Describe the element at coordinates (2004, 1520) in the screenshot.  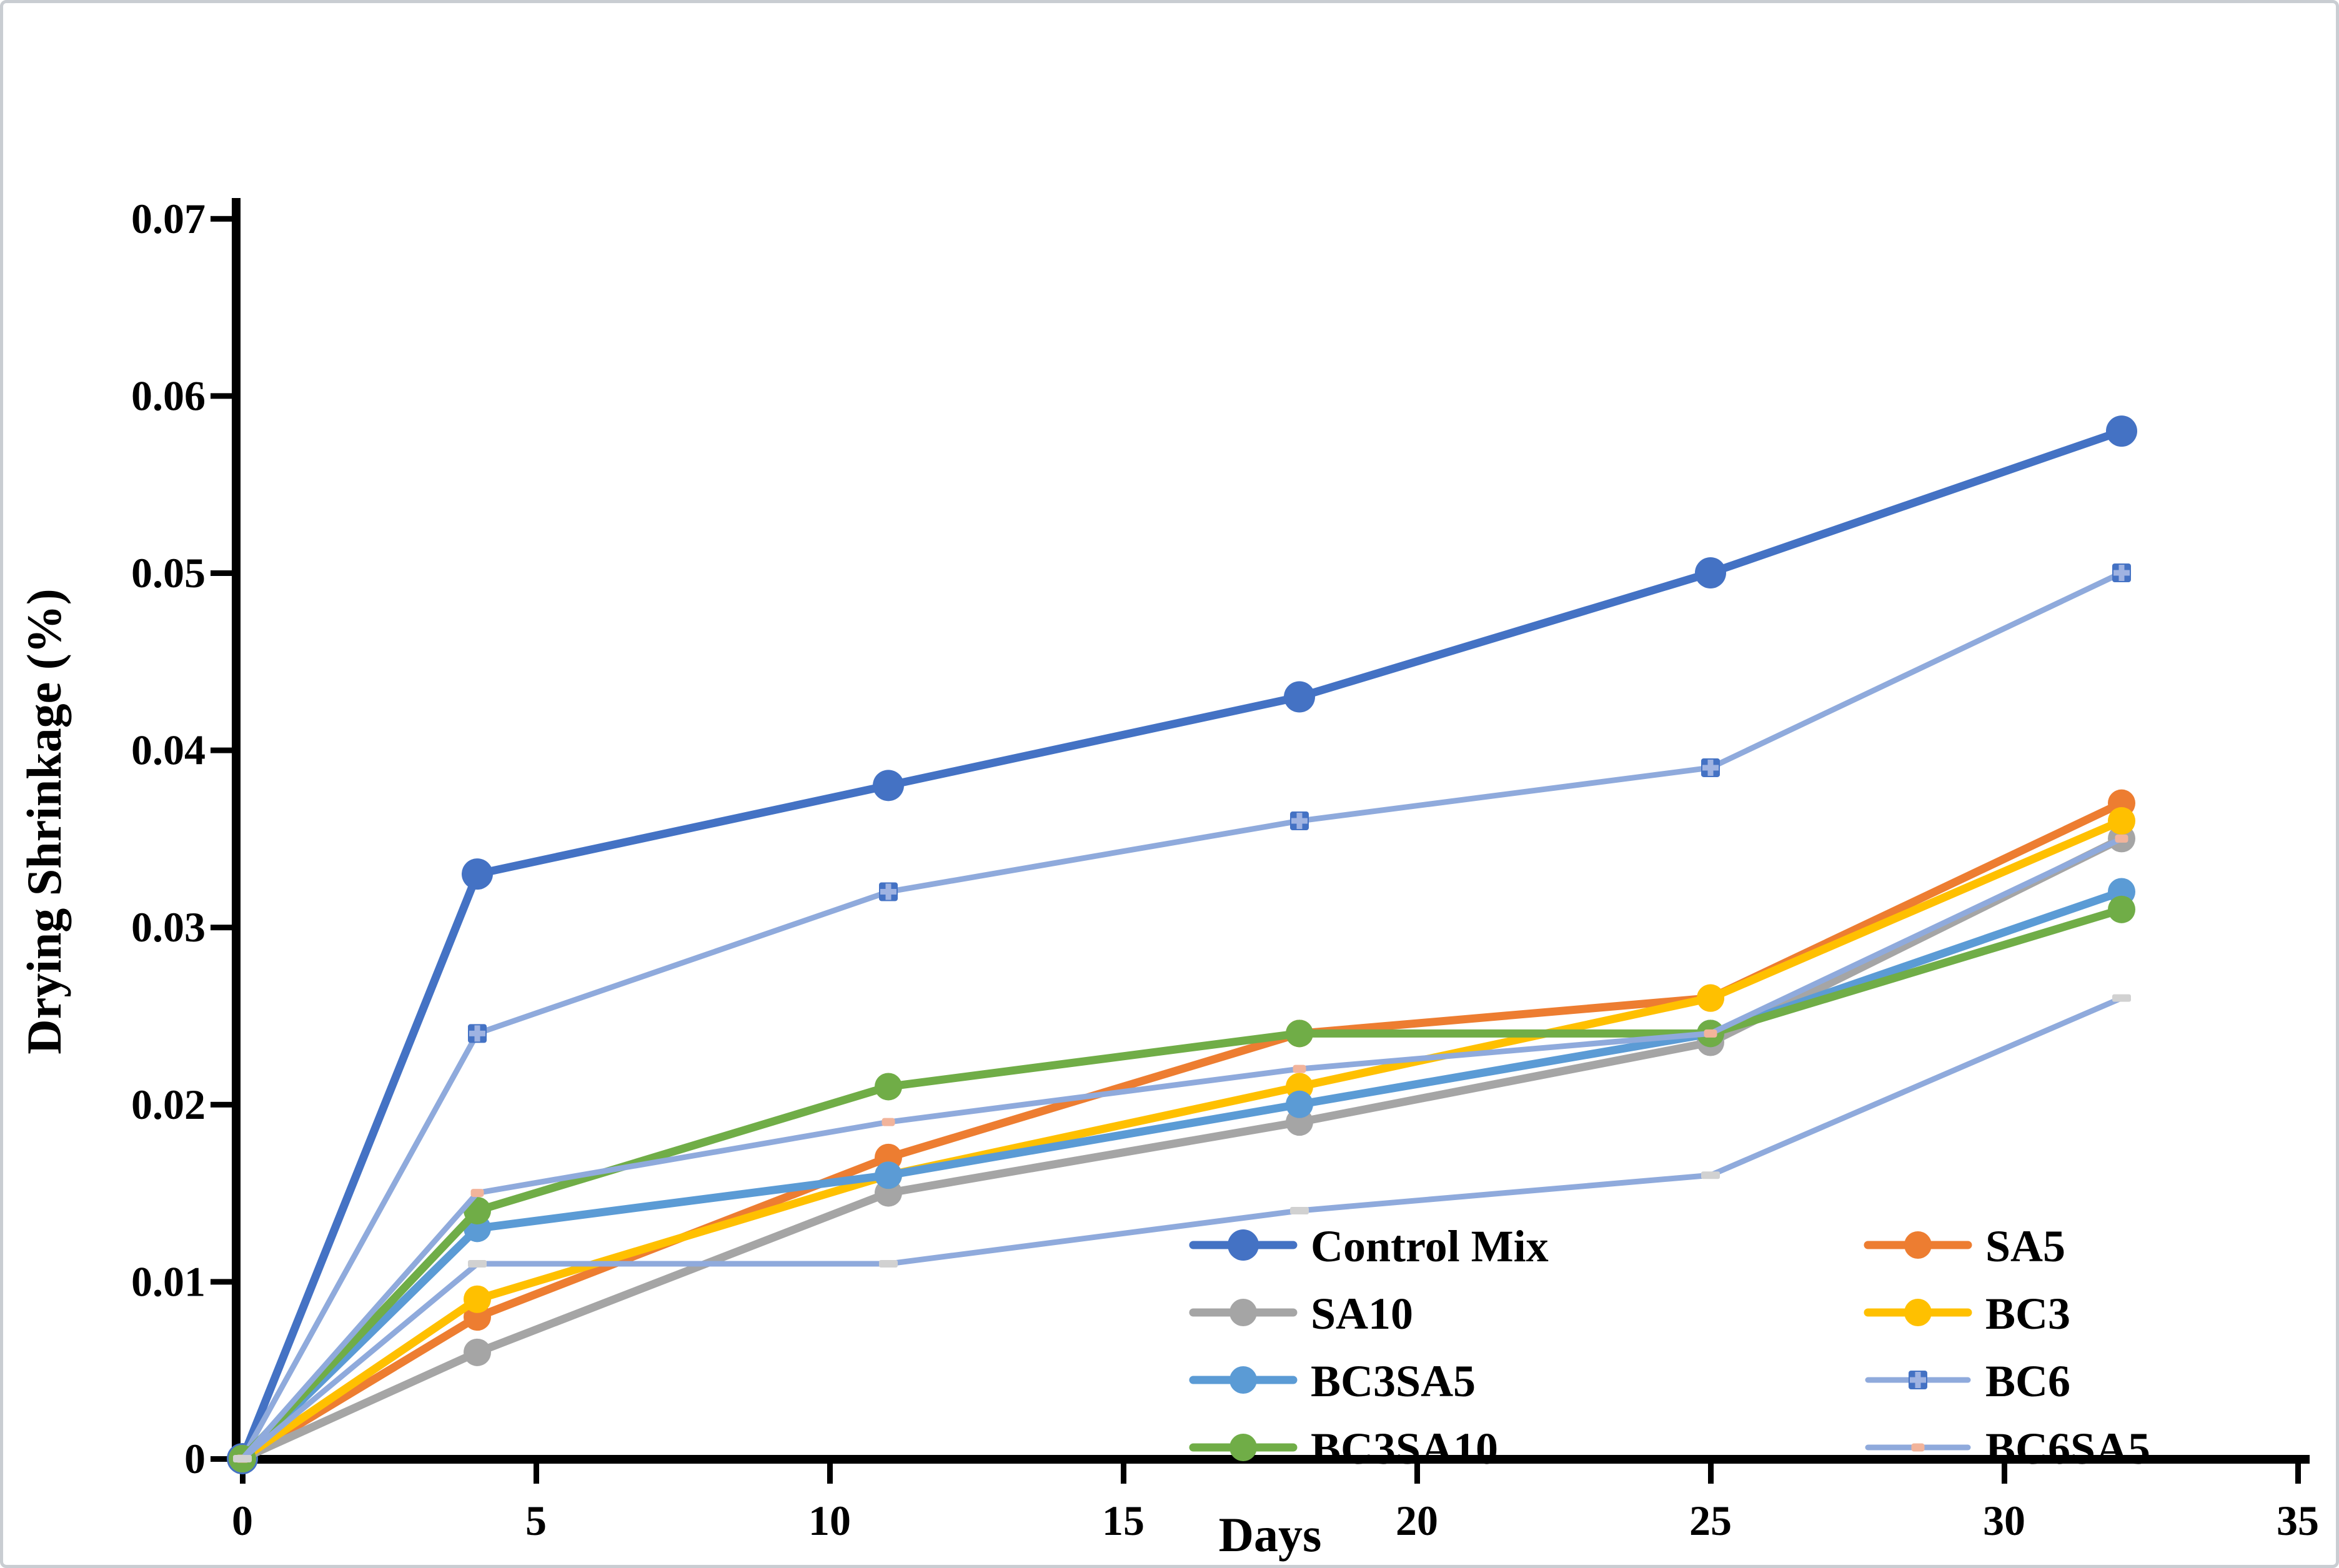
I see `x-tick-label: 30` at that location.